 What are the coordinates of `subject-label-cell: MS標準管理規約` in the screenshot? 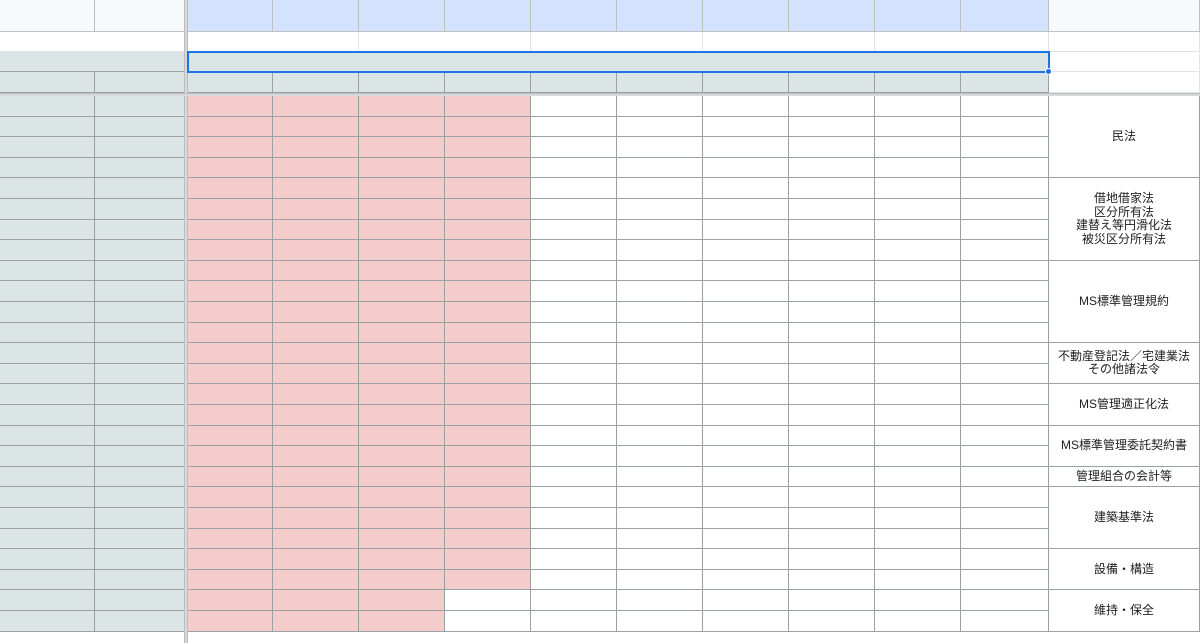 It's located at (1124, 302).